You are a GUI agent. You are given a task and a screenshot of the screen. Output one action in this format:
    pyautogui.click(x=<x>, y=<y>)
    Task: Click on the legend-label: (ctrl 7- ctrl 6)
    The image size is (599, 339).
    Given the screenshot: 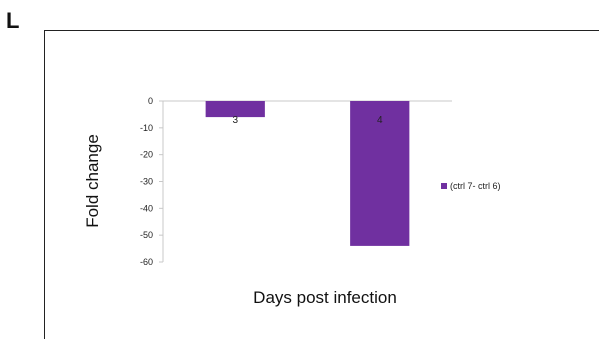 What is the action you would take?
    pyautogui.click(x=475, y=186)
    